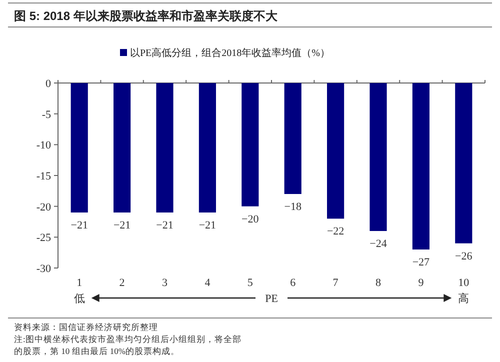  What do you see at coordinates (421, 262) in the screenshot?
I see `data-label: −27` at bounding box center [421, 262].